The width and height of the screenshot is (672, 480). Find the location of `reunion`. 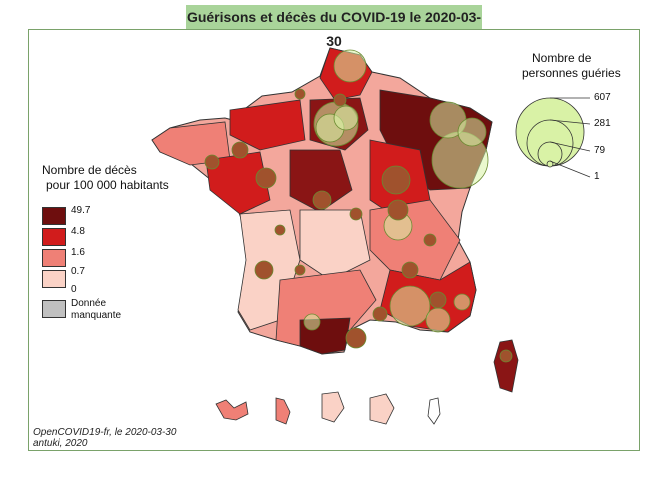

reunion is located at coordinates (382, 409).